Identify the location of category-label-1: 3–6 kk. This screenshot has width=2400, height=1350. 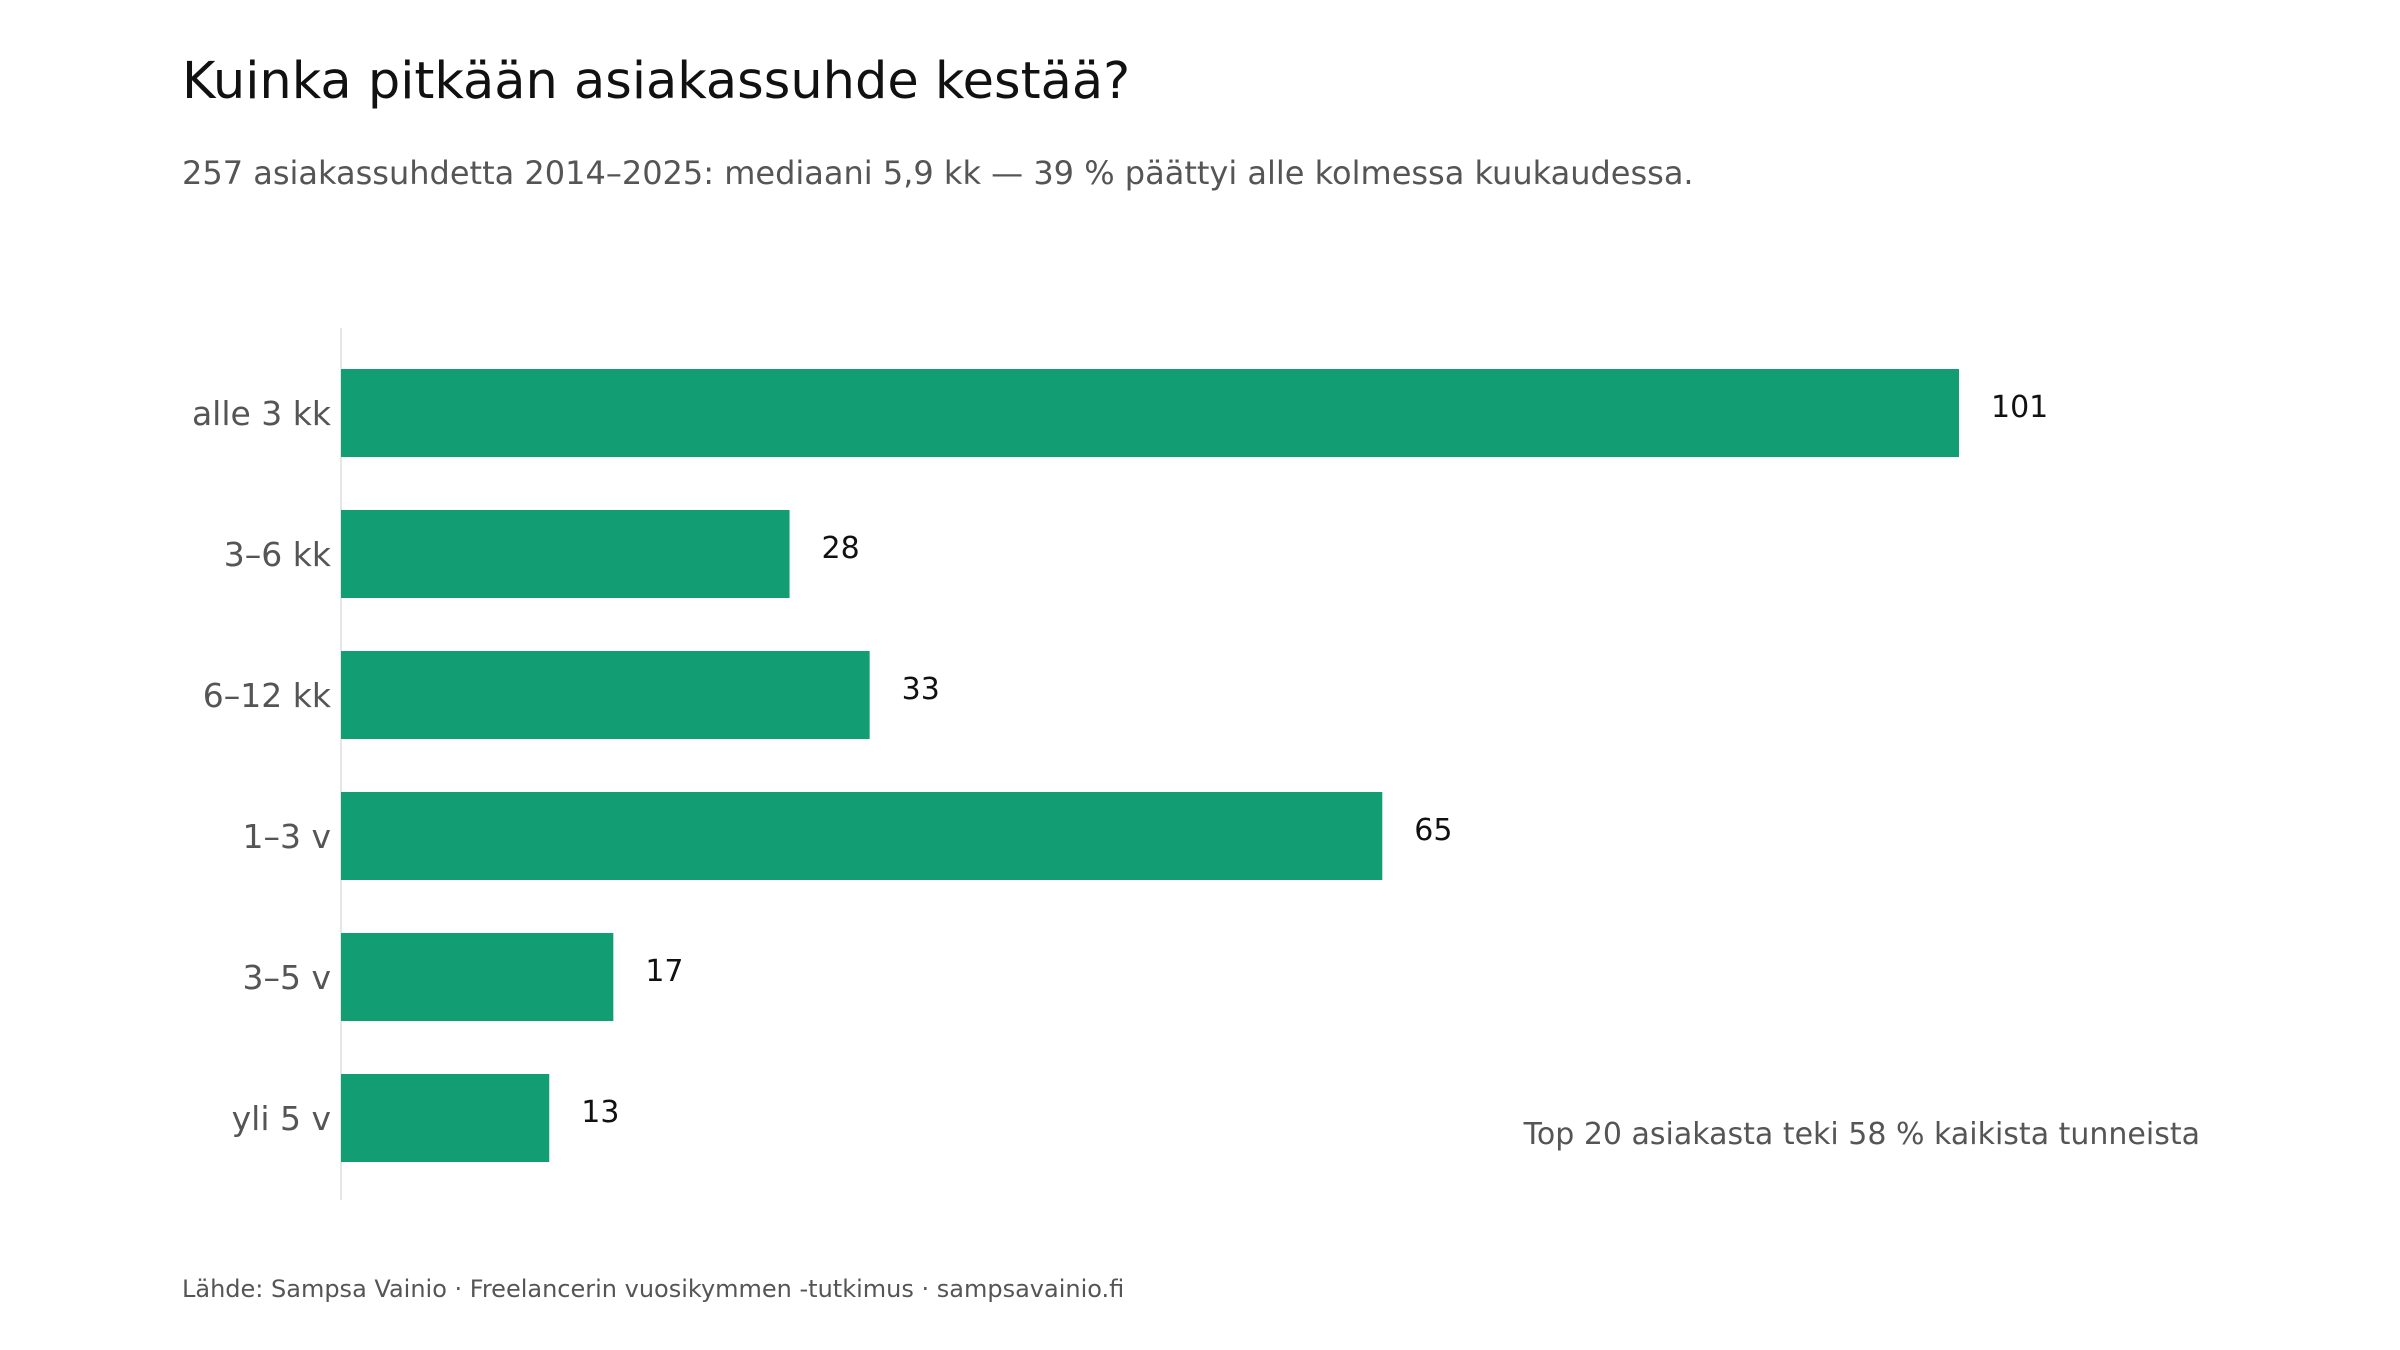
(278, 554).